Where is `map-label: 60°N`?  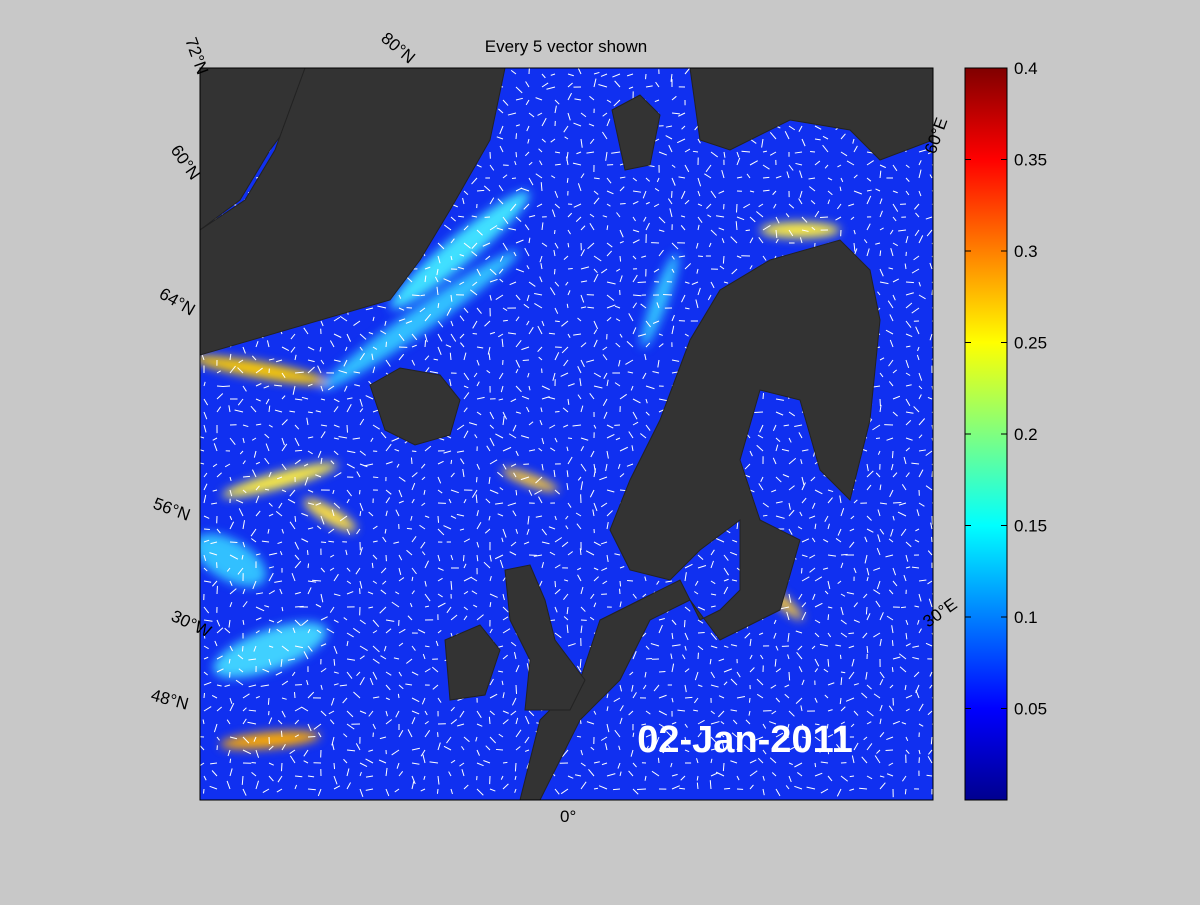
map-label: 60°N is located at coordinates (185, 162).